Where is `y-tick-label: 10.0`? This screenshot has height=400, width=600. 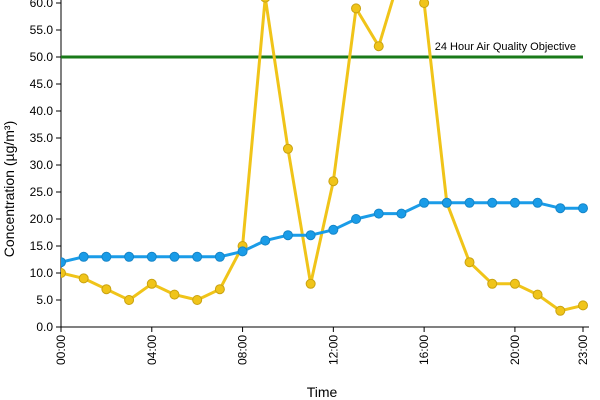
y-tick-label: 10.0 is located at coordinates (42, 273).